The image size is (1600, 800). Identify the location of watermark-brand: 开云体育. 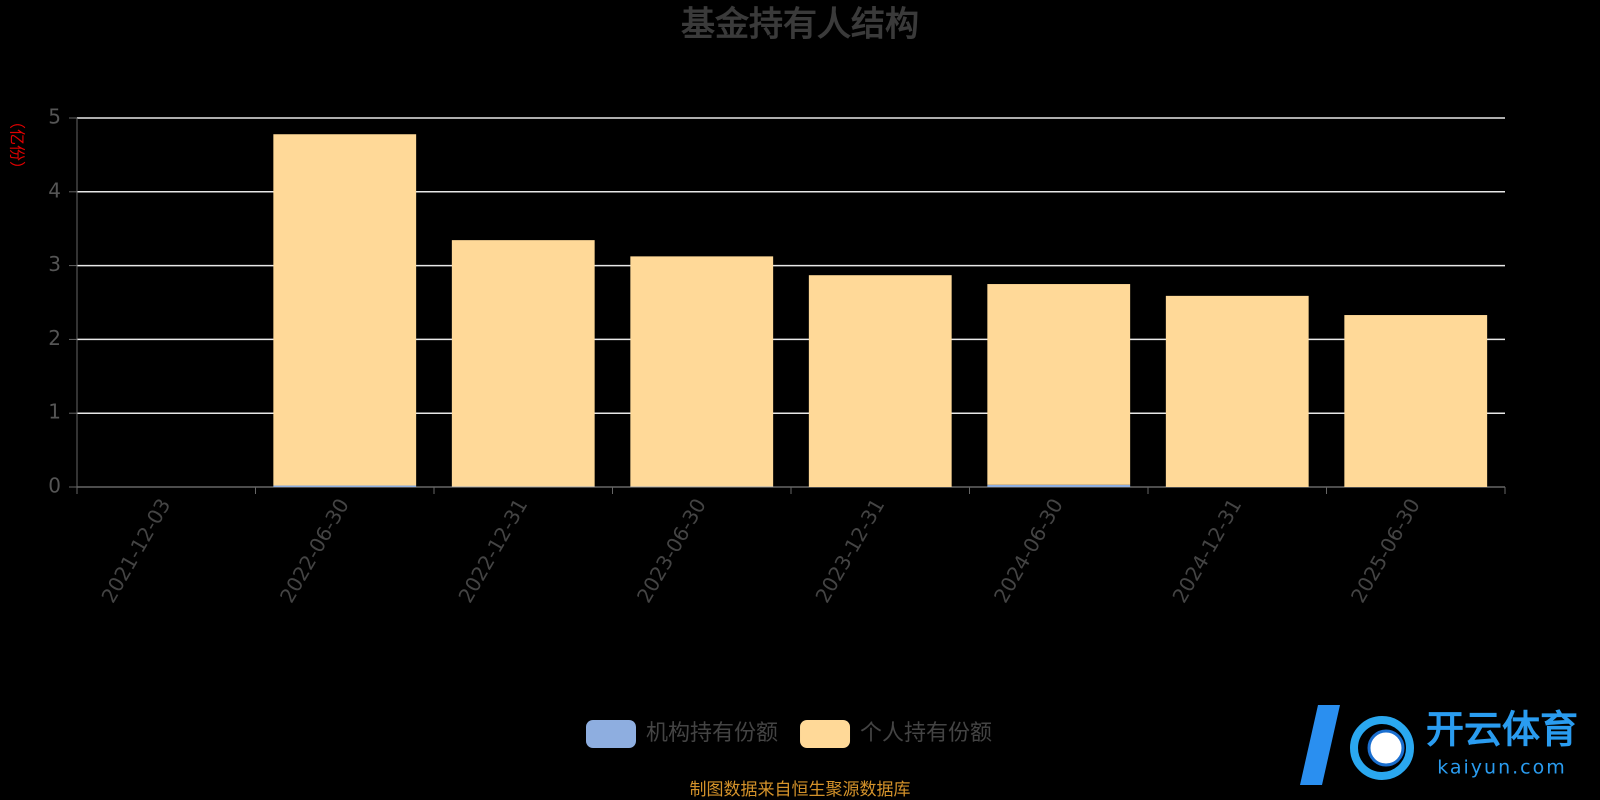
(1502, 730).